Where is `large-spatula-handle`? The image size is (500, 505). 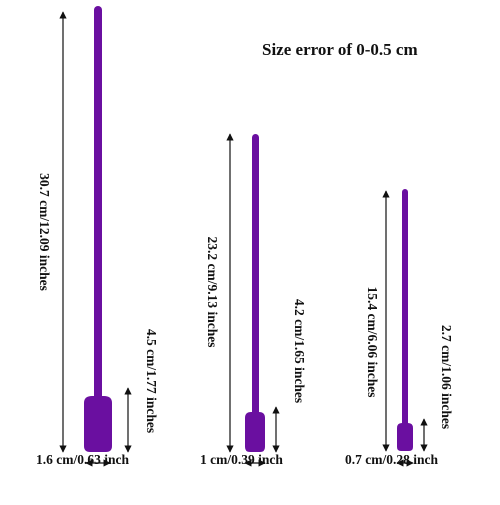 large-spatula-handle is located at coordinates (98, 203).